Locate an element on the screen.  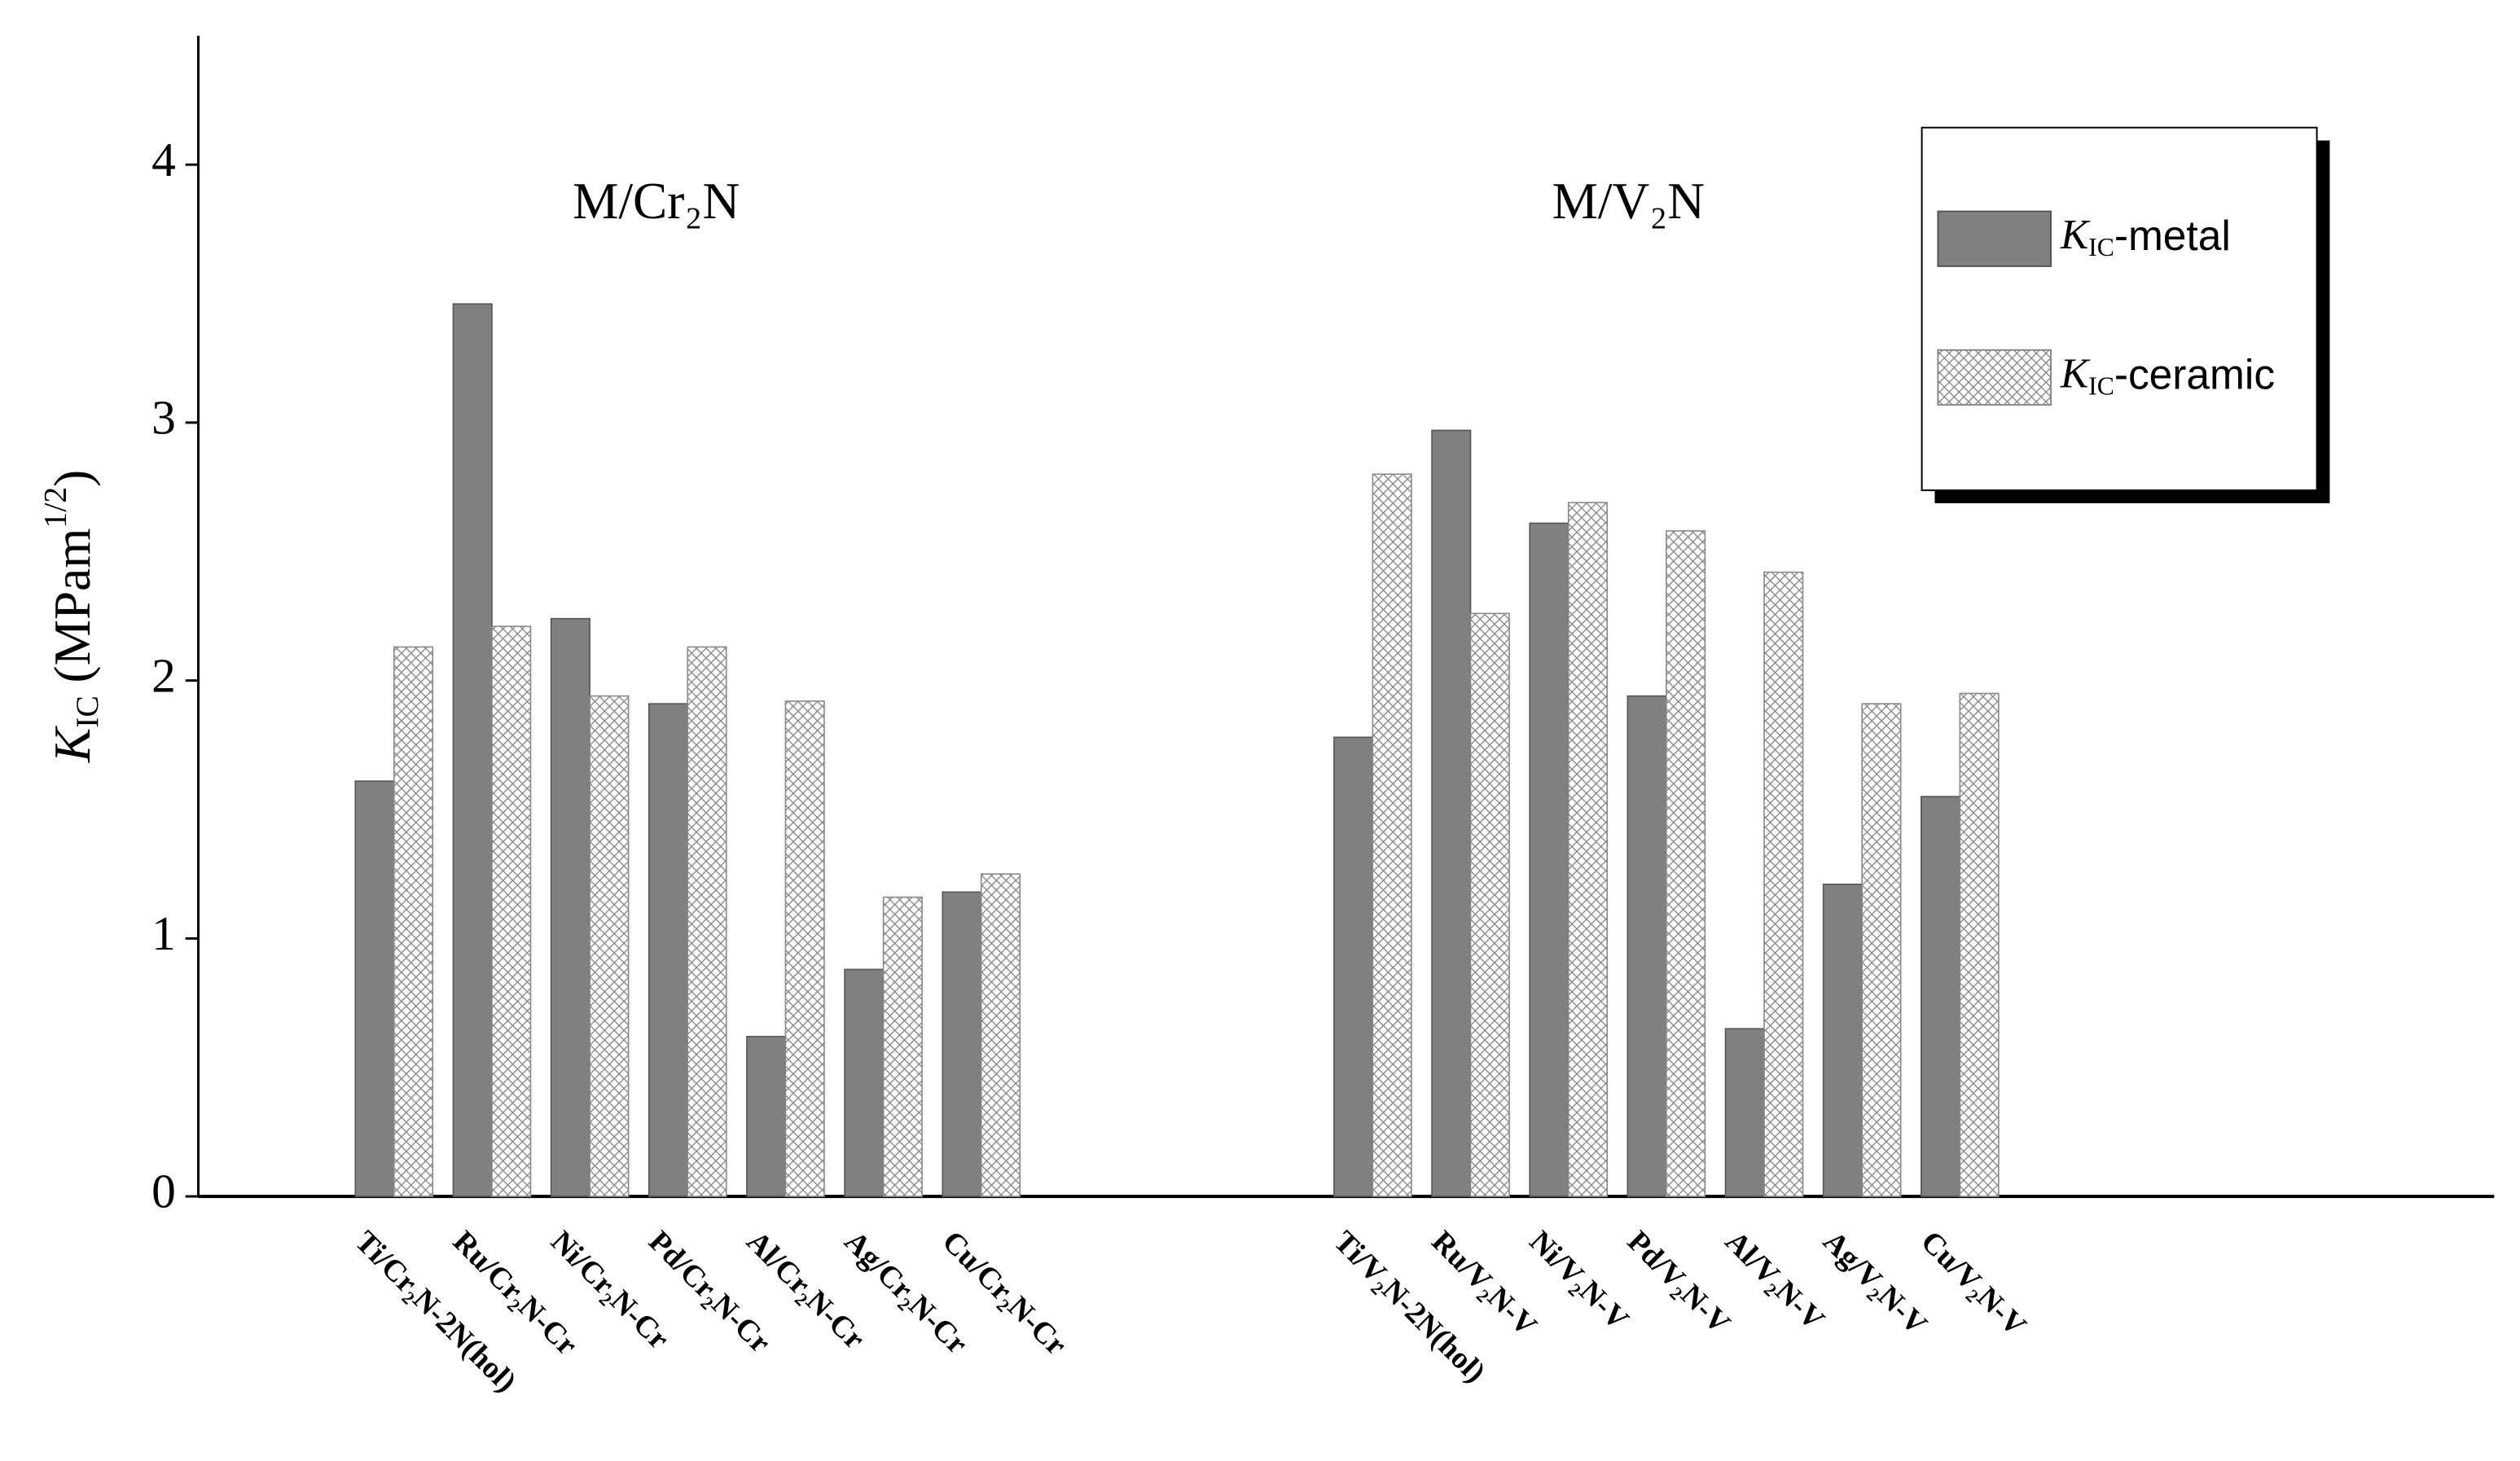
legend is located at coordinates (2119, 309).